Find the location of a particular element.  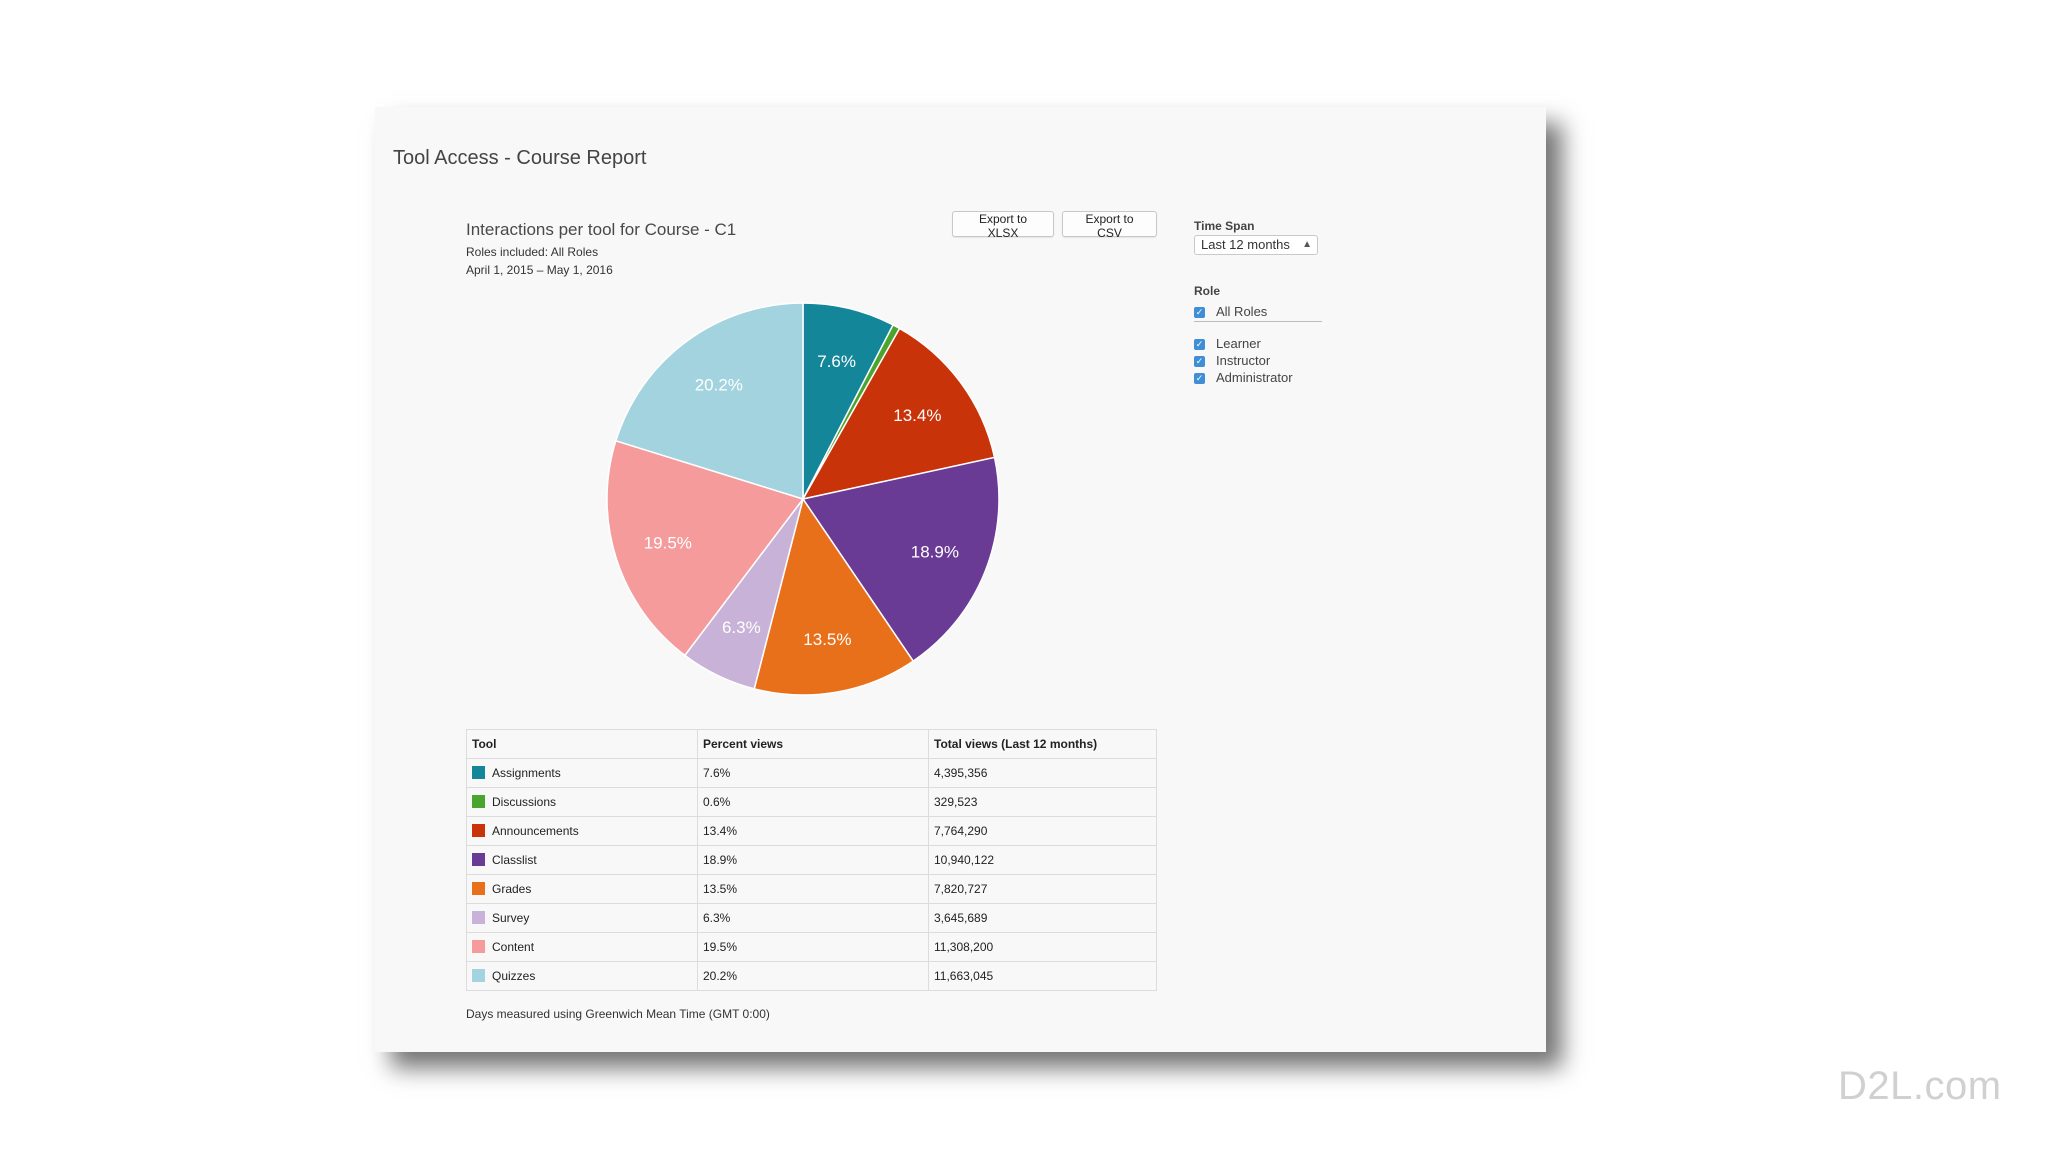

role-label: Role is located at coordinates (1207, 291).